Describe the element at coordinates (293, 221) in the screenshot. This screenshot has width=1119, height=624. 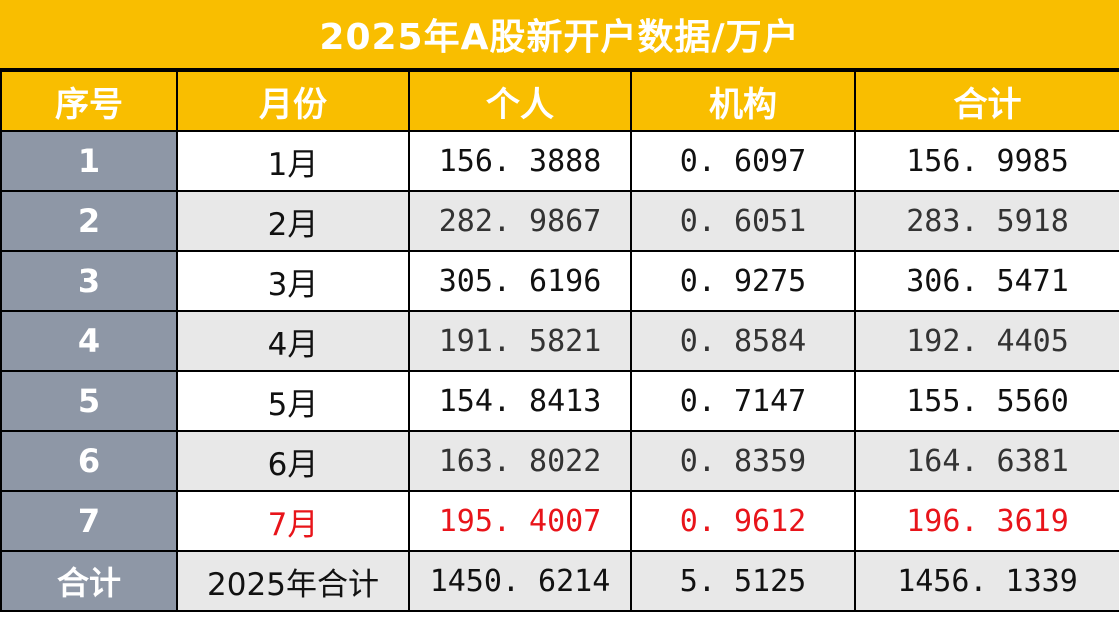
I see `row-month: 2月` at that location.